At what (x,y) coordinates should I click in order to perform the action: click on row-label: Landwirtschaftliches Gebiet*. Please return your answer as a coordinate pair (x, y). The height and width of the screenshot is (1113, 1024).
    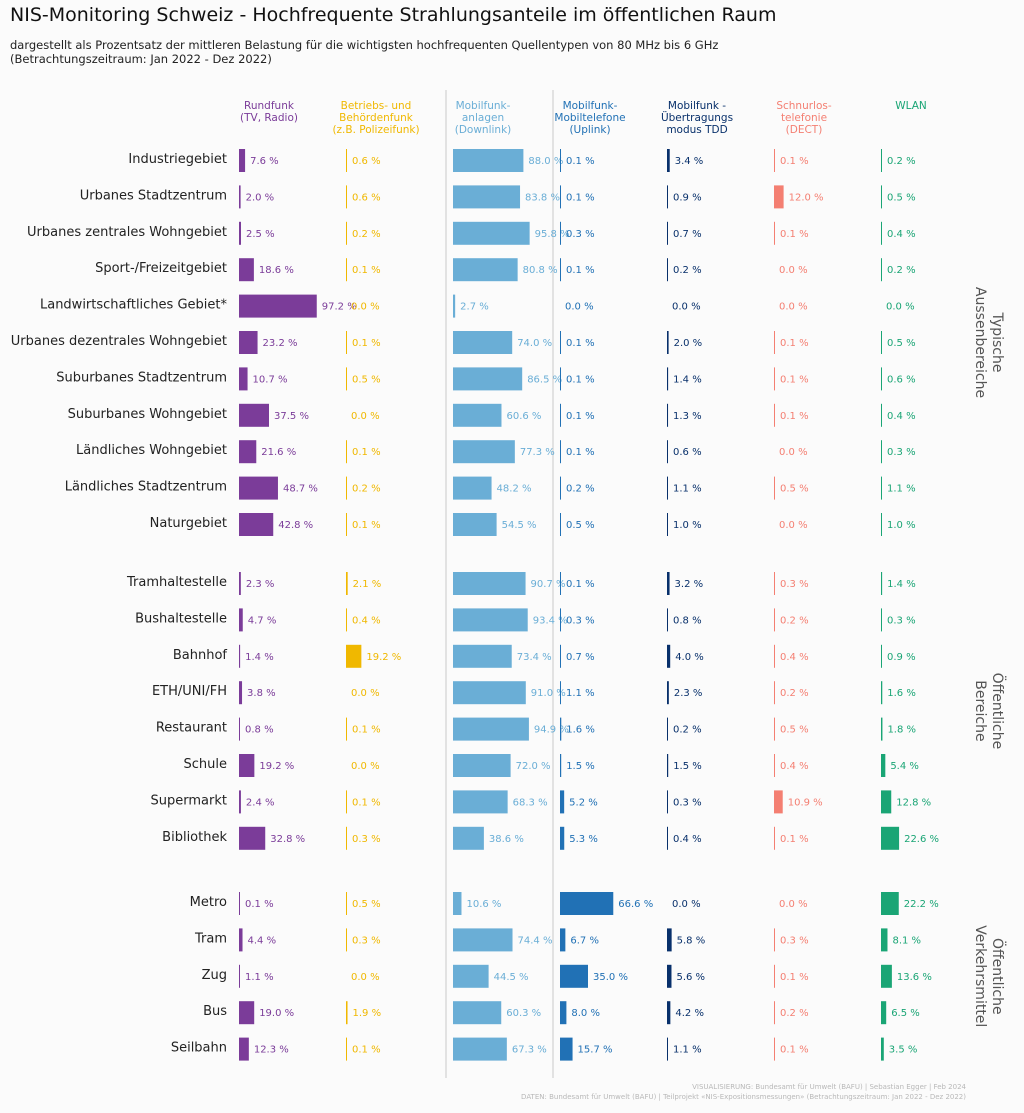
    Looking at the image, I should click on (134, 305).